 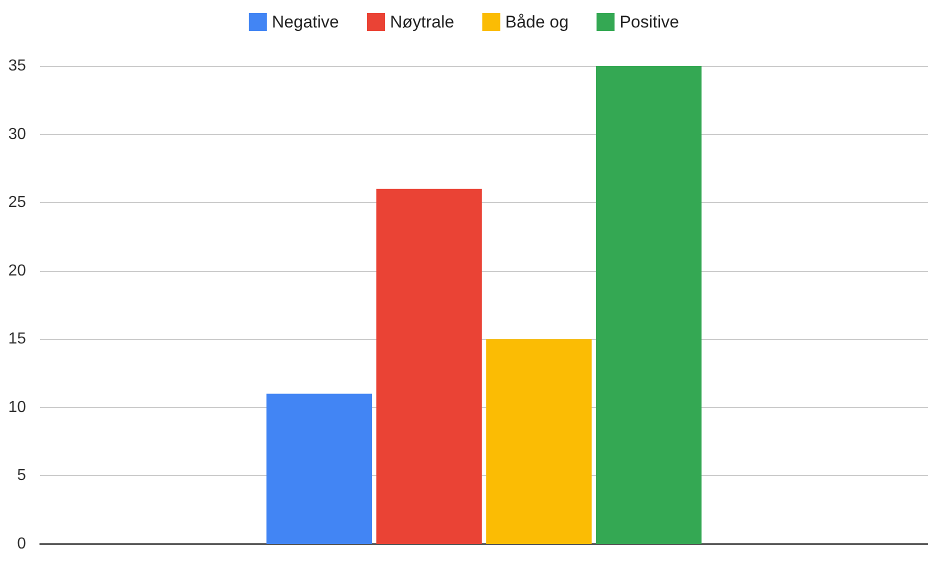 I want to click on y-tick-label: 35, so click(x=17, y=66).